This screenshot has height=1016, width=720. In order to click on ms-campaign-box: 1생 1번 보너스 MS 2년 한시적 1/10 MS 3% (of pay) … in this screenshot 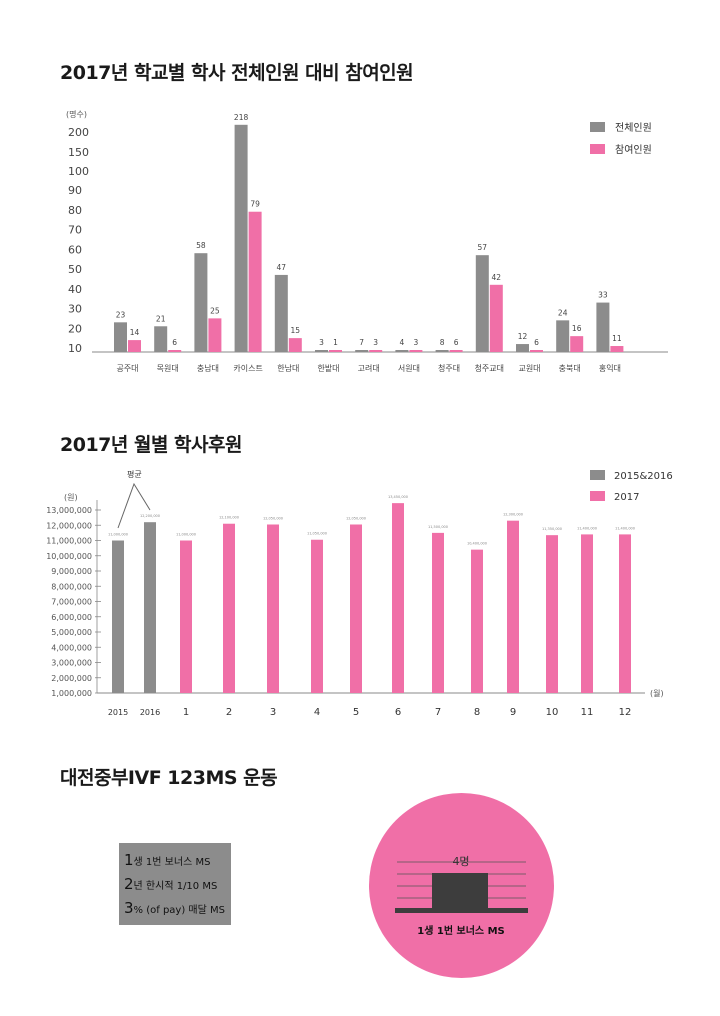, I will do `click(175, 884)`.